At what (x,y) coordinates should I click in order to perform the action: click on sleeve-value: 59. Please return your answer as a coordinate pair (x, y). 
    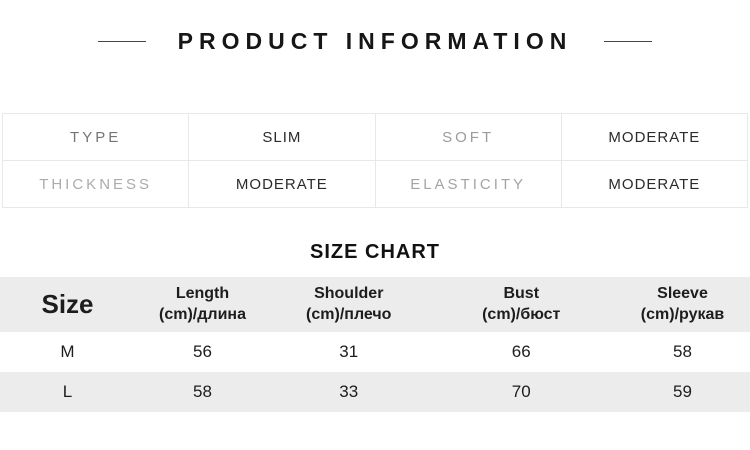
    Looking at the image, I should click on (682, 391).